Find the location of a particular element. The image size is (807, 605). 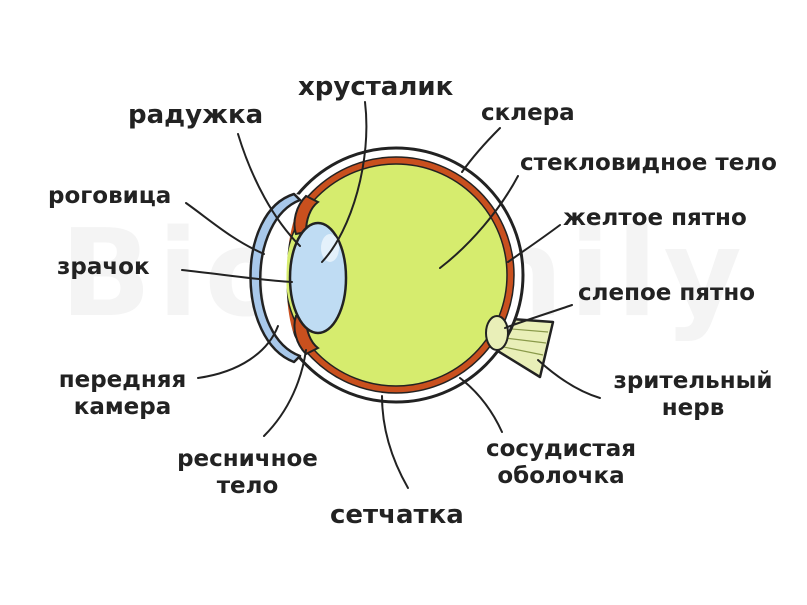

pointer-cornea is located at coordinates (225, 228).